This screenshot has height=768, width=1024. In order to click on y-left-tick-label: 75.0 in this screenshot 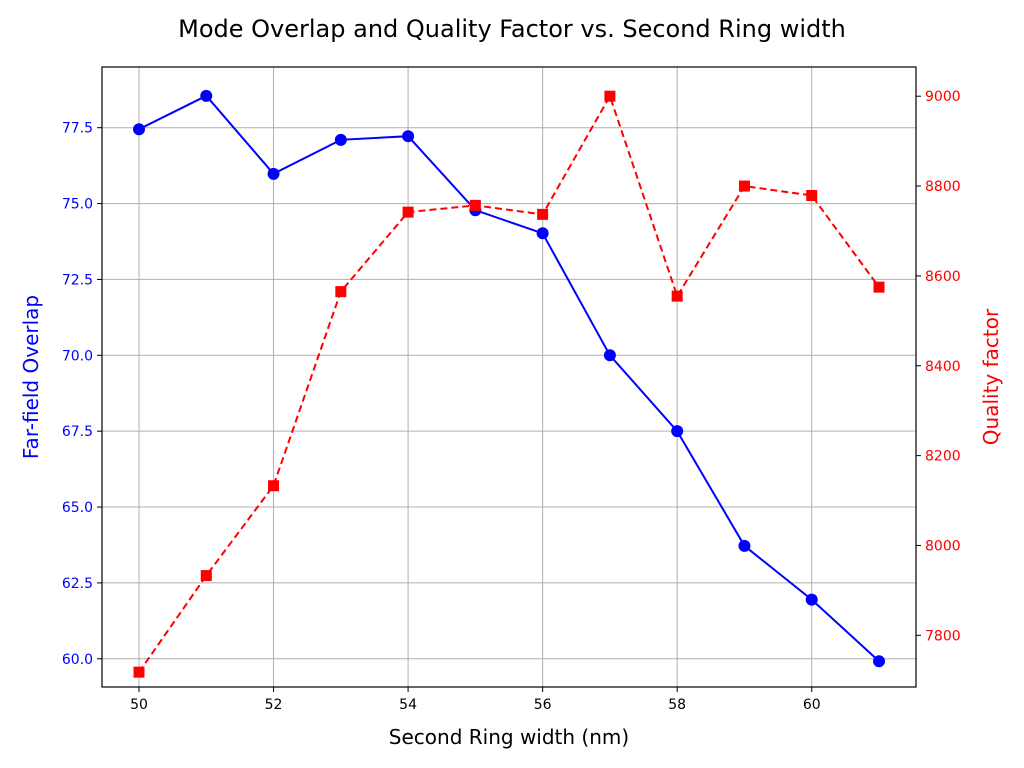, I will do `click(77, 205)`.